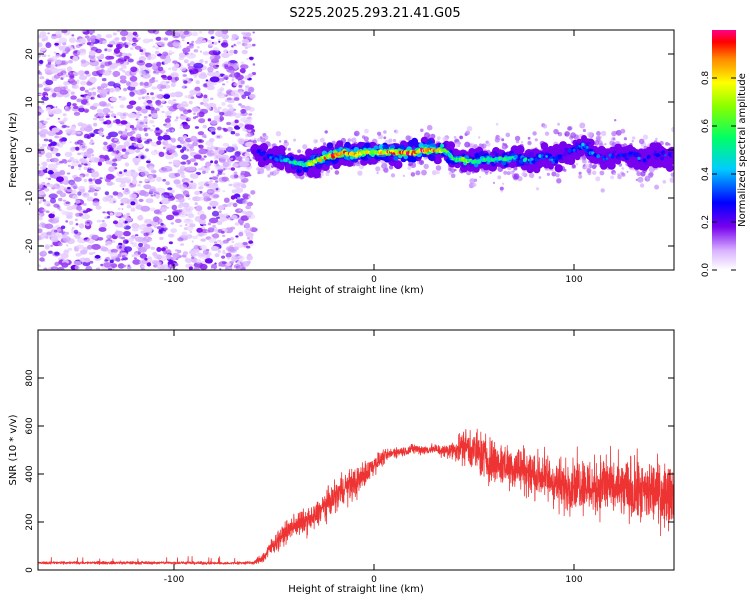 This screenshot has height=600, width=750. What do you see at coordinates (573, 580) in the screenshot?
I see `x-tick-label: 100` at bounding box center [573, 580].